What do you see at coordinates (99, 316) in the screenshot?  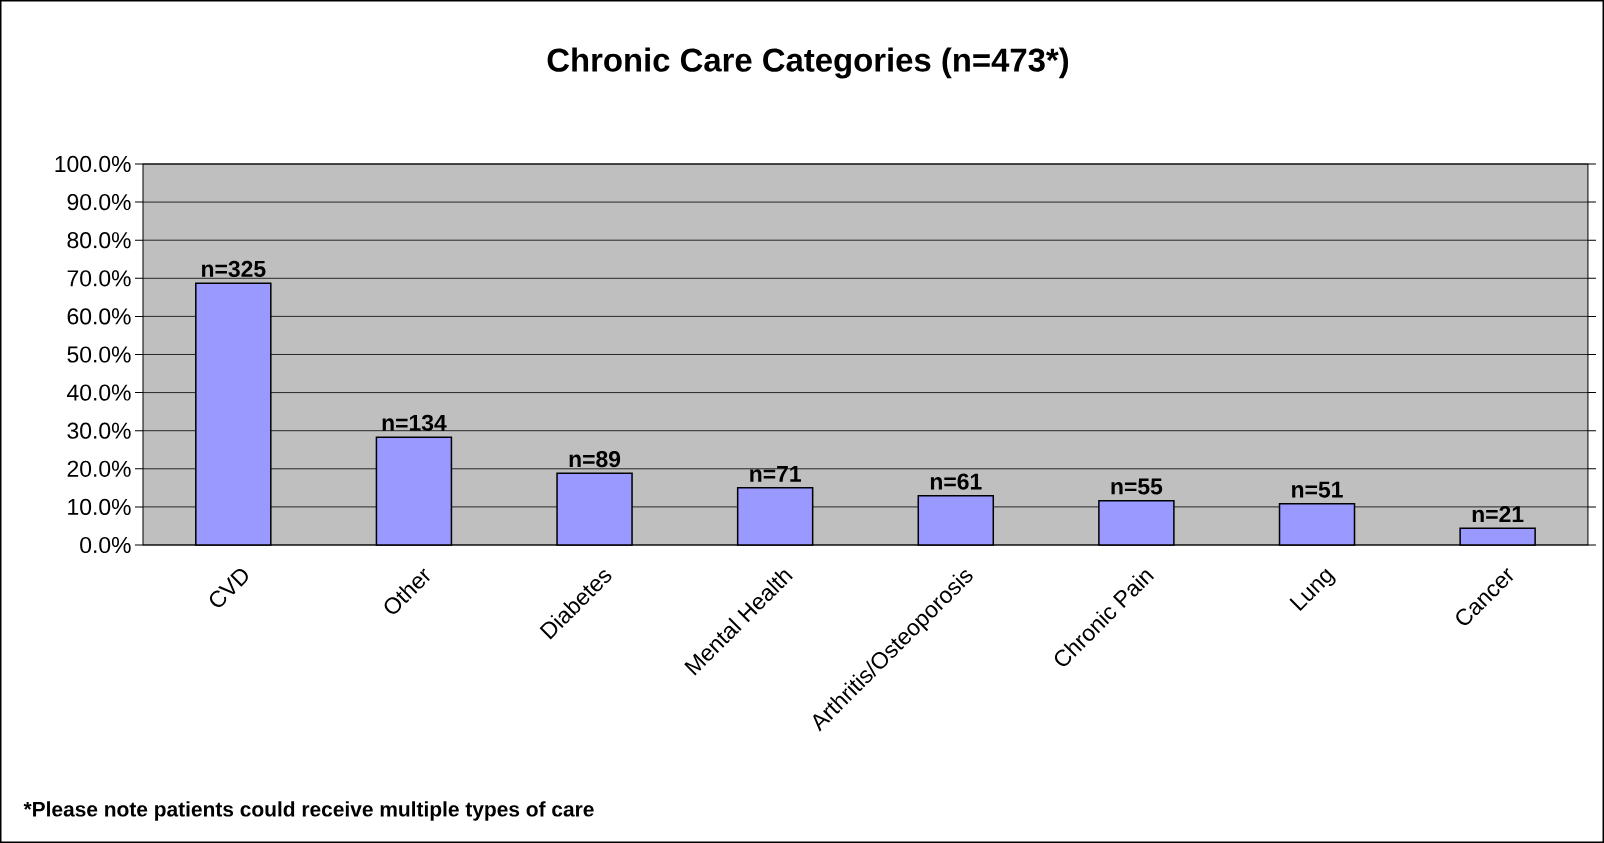 I see `y-tick-label: 60.0%` at bounding box center [99, 316].